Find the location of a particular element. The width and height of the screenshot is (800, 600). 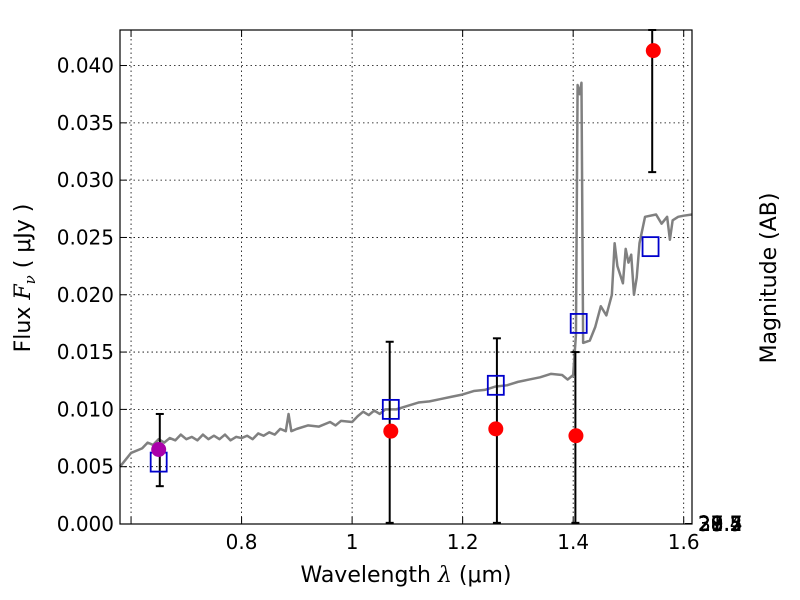

y-tick-label: 0.020 is located at coordinates (85, 295).